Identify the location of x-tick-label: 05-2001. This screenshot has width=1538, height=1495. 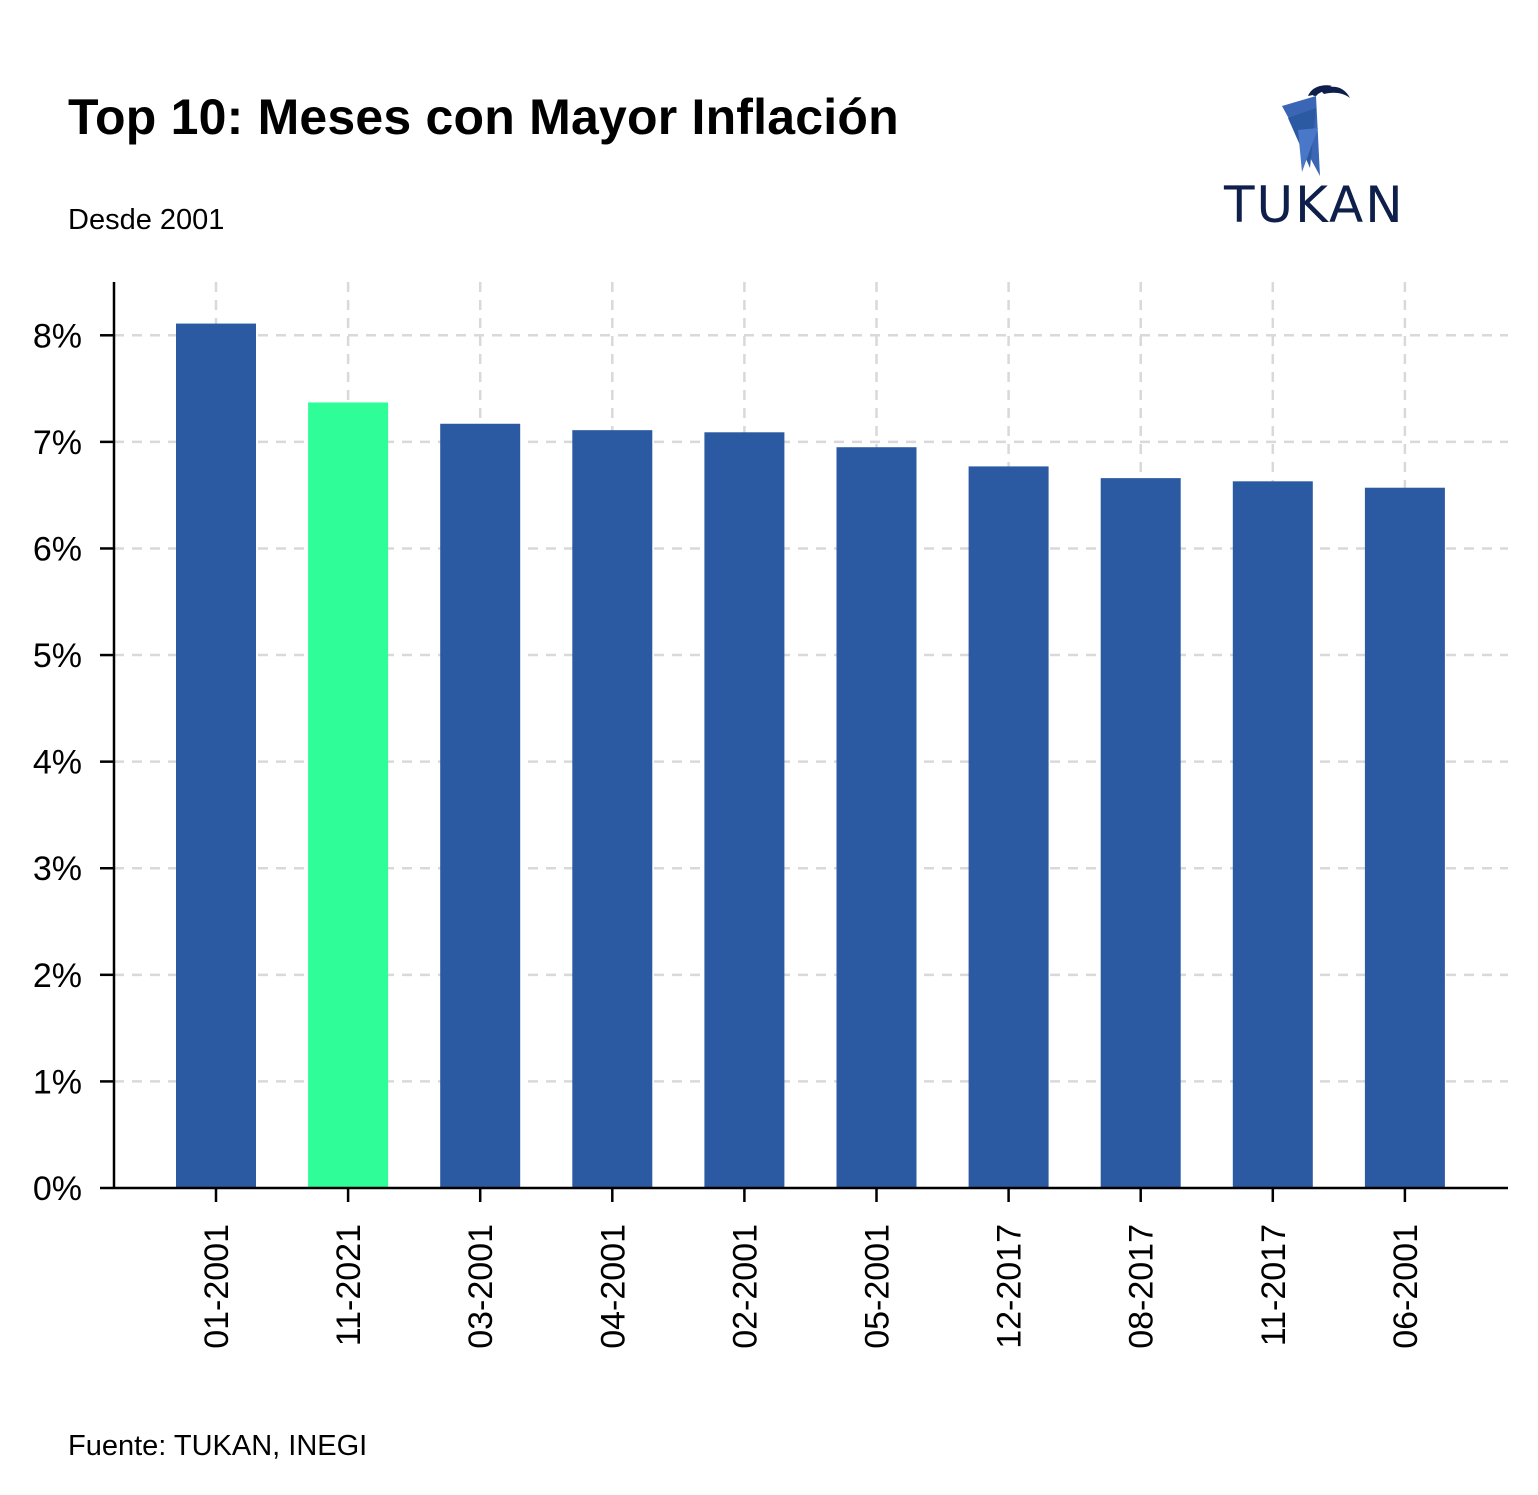
(878, 1286).